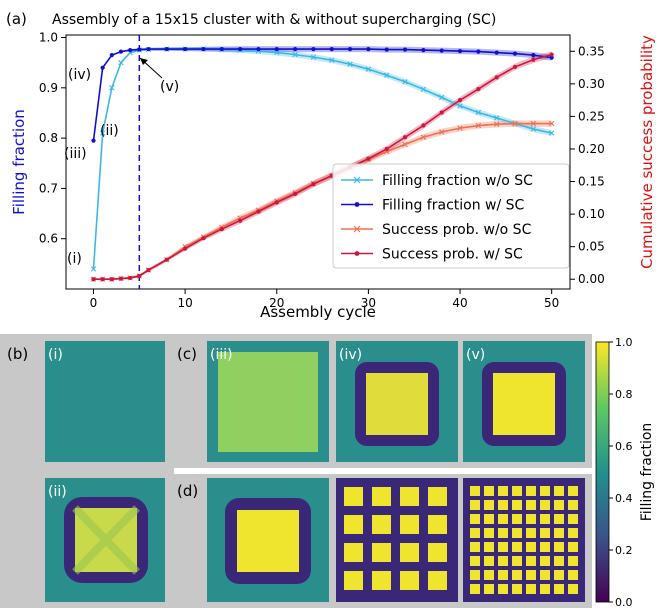  What do you see at coordinates (74, 259) in the screenshot?
I see `annotation-i: (i)` at bounding box center [74, 259].